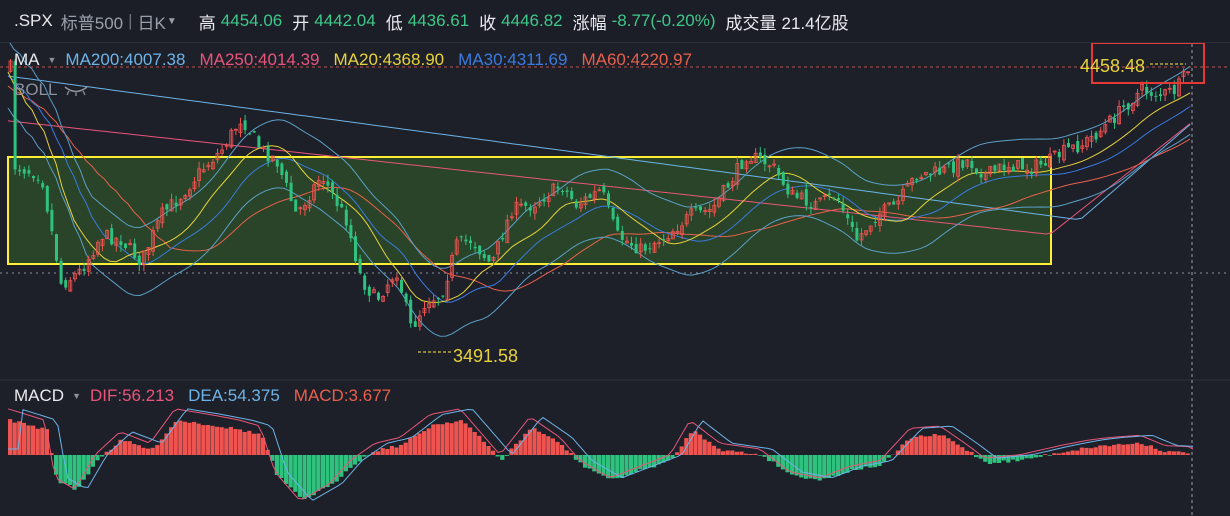  Describe the element at coordinates (27, 59) in the screenshot. I see `ma-indicator-selector: MA` at that location.